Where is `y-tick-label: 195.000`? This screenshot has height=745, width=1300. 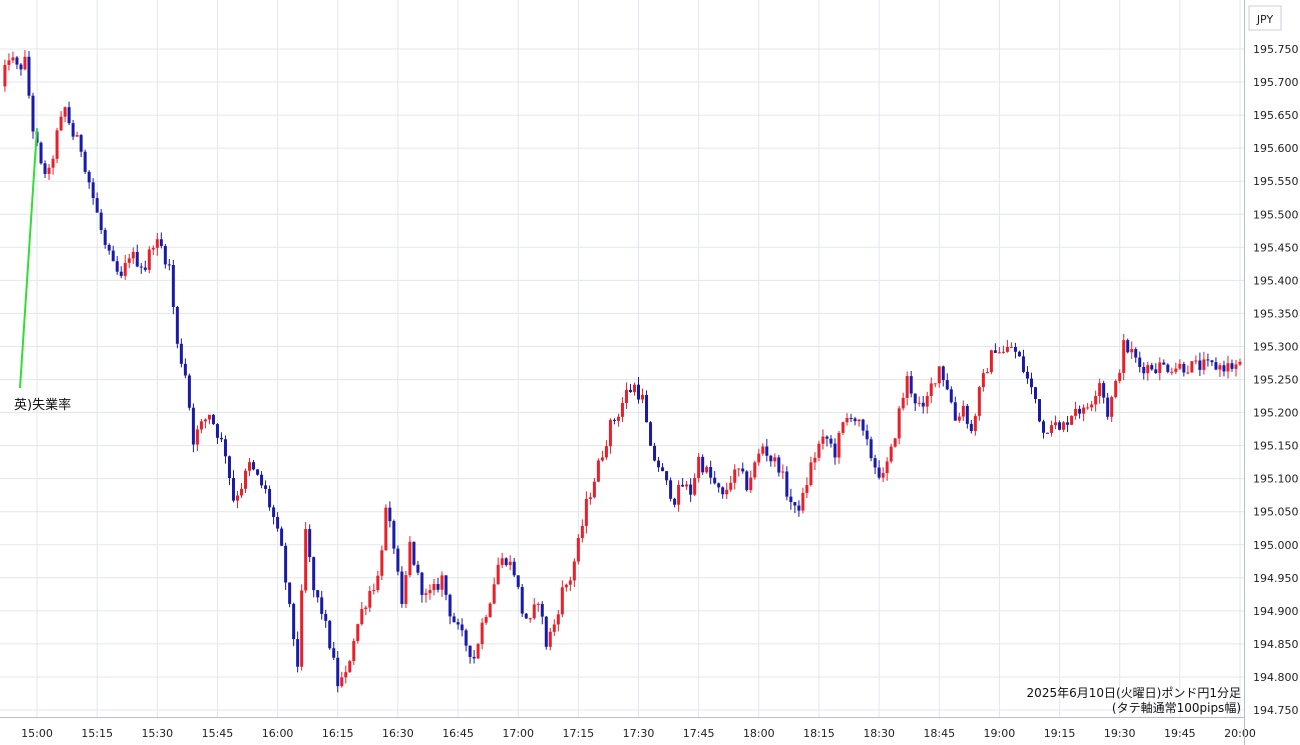 y-tick-label: 195.000 is located at coordinates (1276, 545).